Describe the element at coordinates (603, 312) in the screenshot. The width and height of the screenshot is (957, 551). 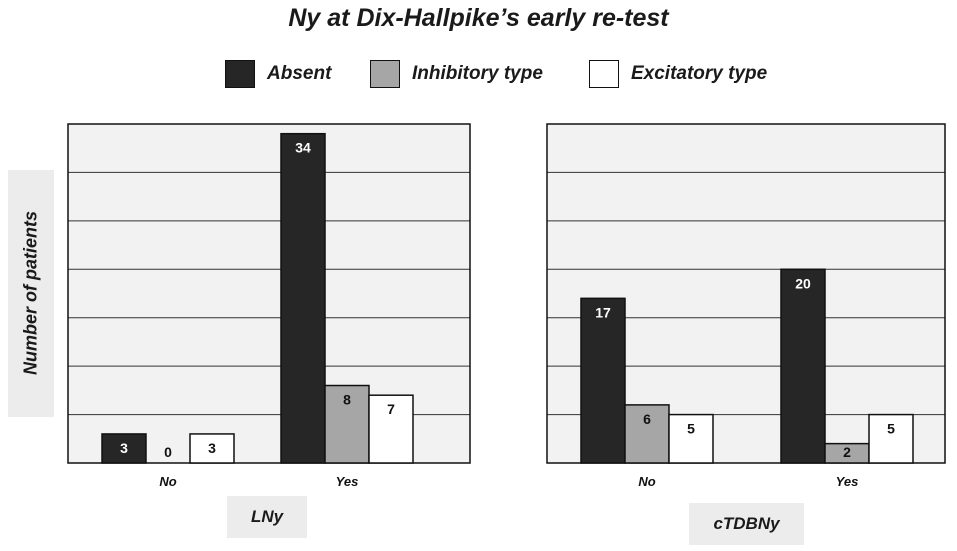
I see `bar-value-label: 17` at that location.